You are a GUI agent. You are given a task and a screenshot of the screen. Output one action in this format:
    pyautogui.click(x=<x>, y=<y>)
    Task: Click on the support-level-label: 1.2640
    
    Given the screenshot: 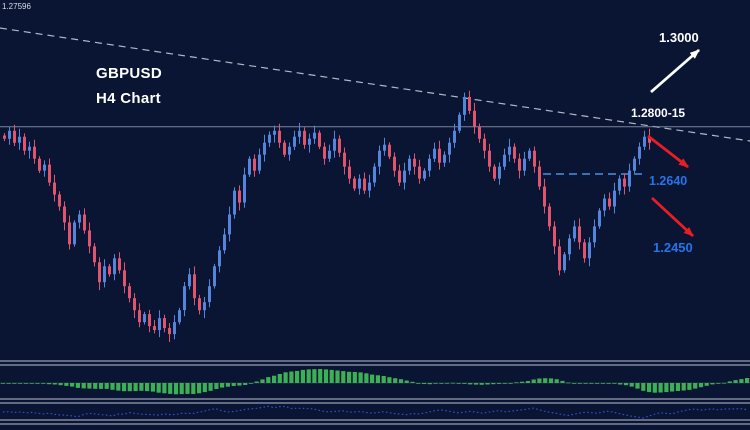 What is the action you would take?
    pyautogui.click(x=668, y=181)
    